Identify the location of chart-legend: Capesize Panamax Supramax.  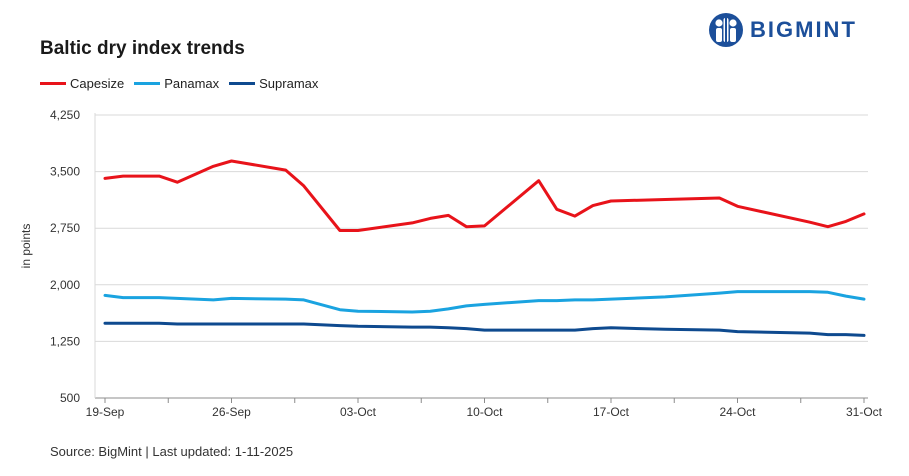
(184, 83).